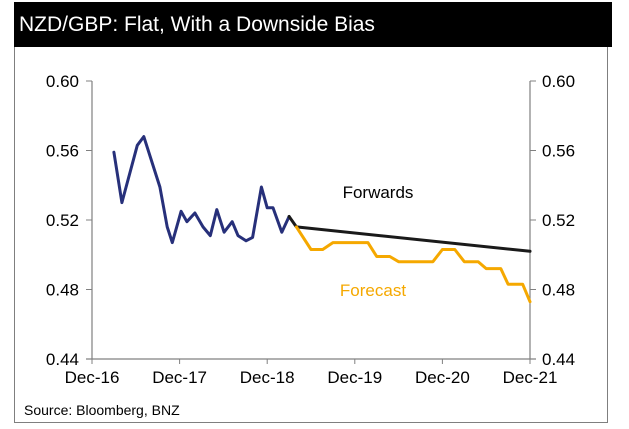 The width and height of the screenshot is (629, 429). Describe the element at coordinates (378, 192) in the screenshot. I see `forwards-label: Forwards` at that location.